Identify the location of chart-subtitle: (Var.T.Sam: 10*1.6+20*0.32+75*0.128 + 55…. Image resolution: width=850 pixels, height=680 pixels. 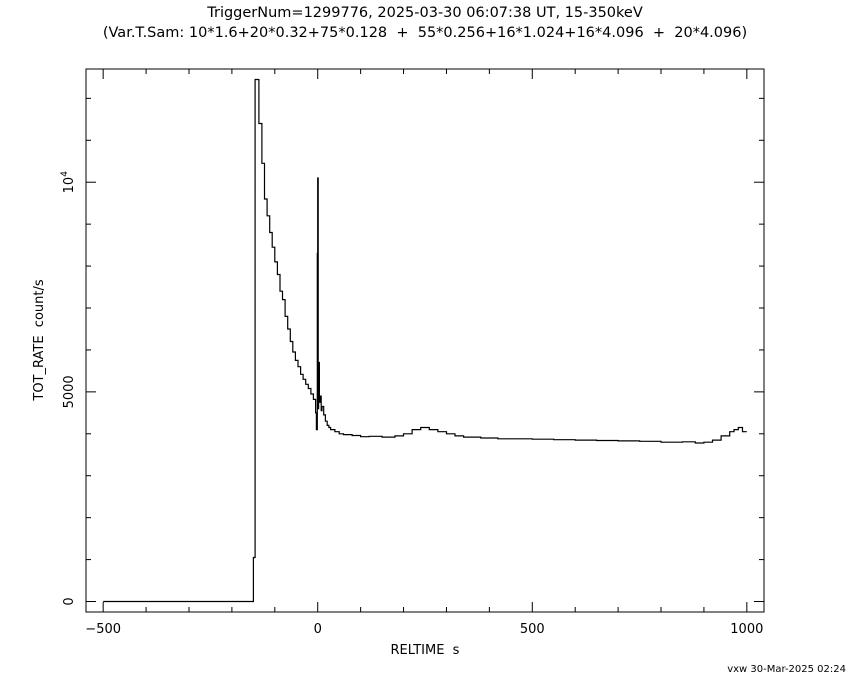
(425, 33).